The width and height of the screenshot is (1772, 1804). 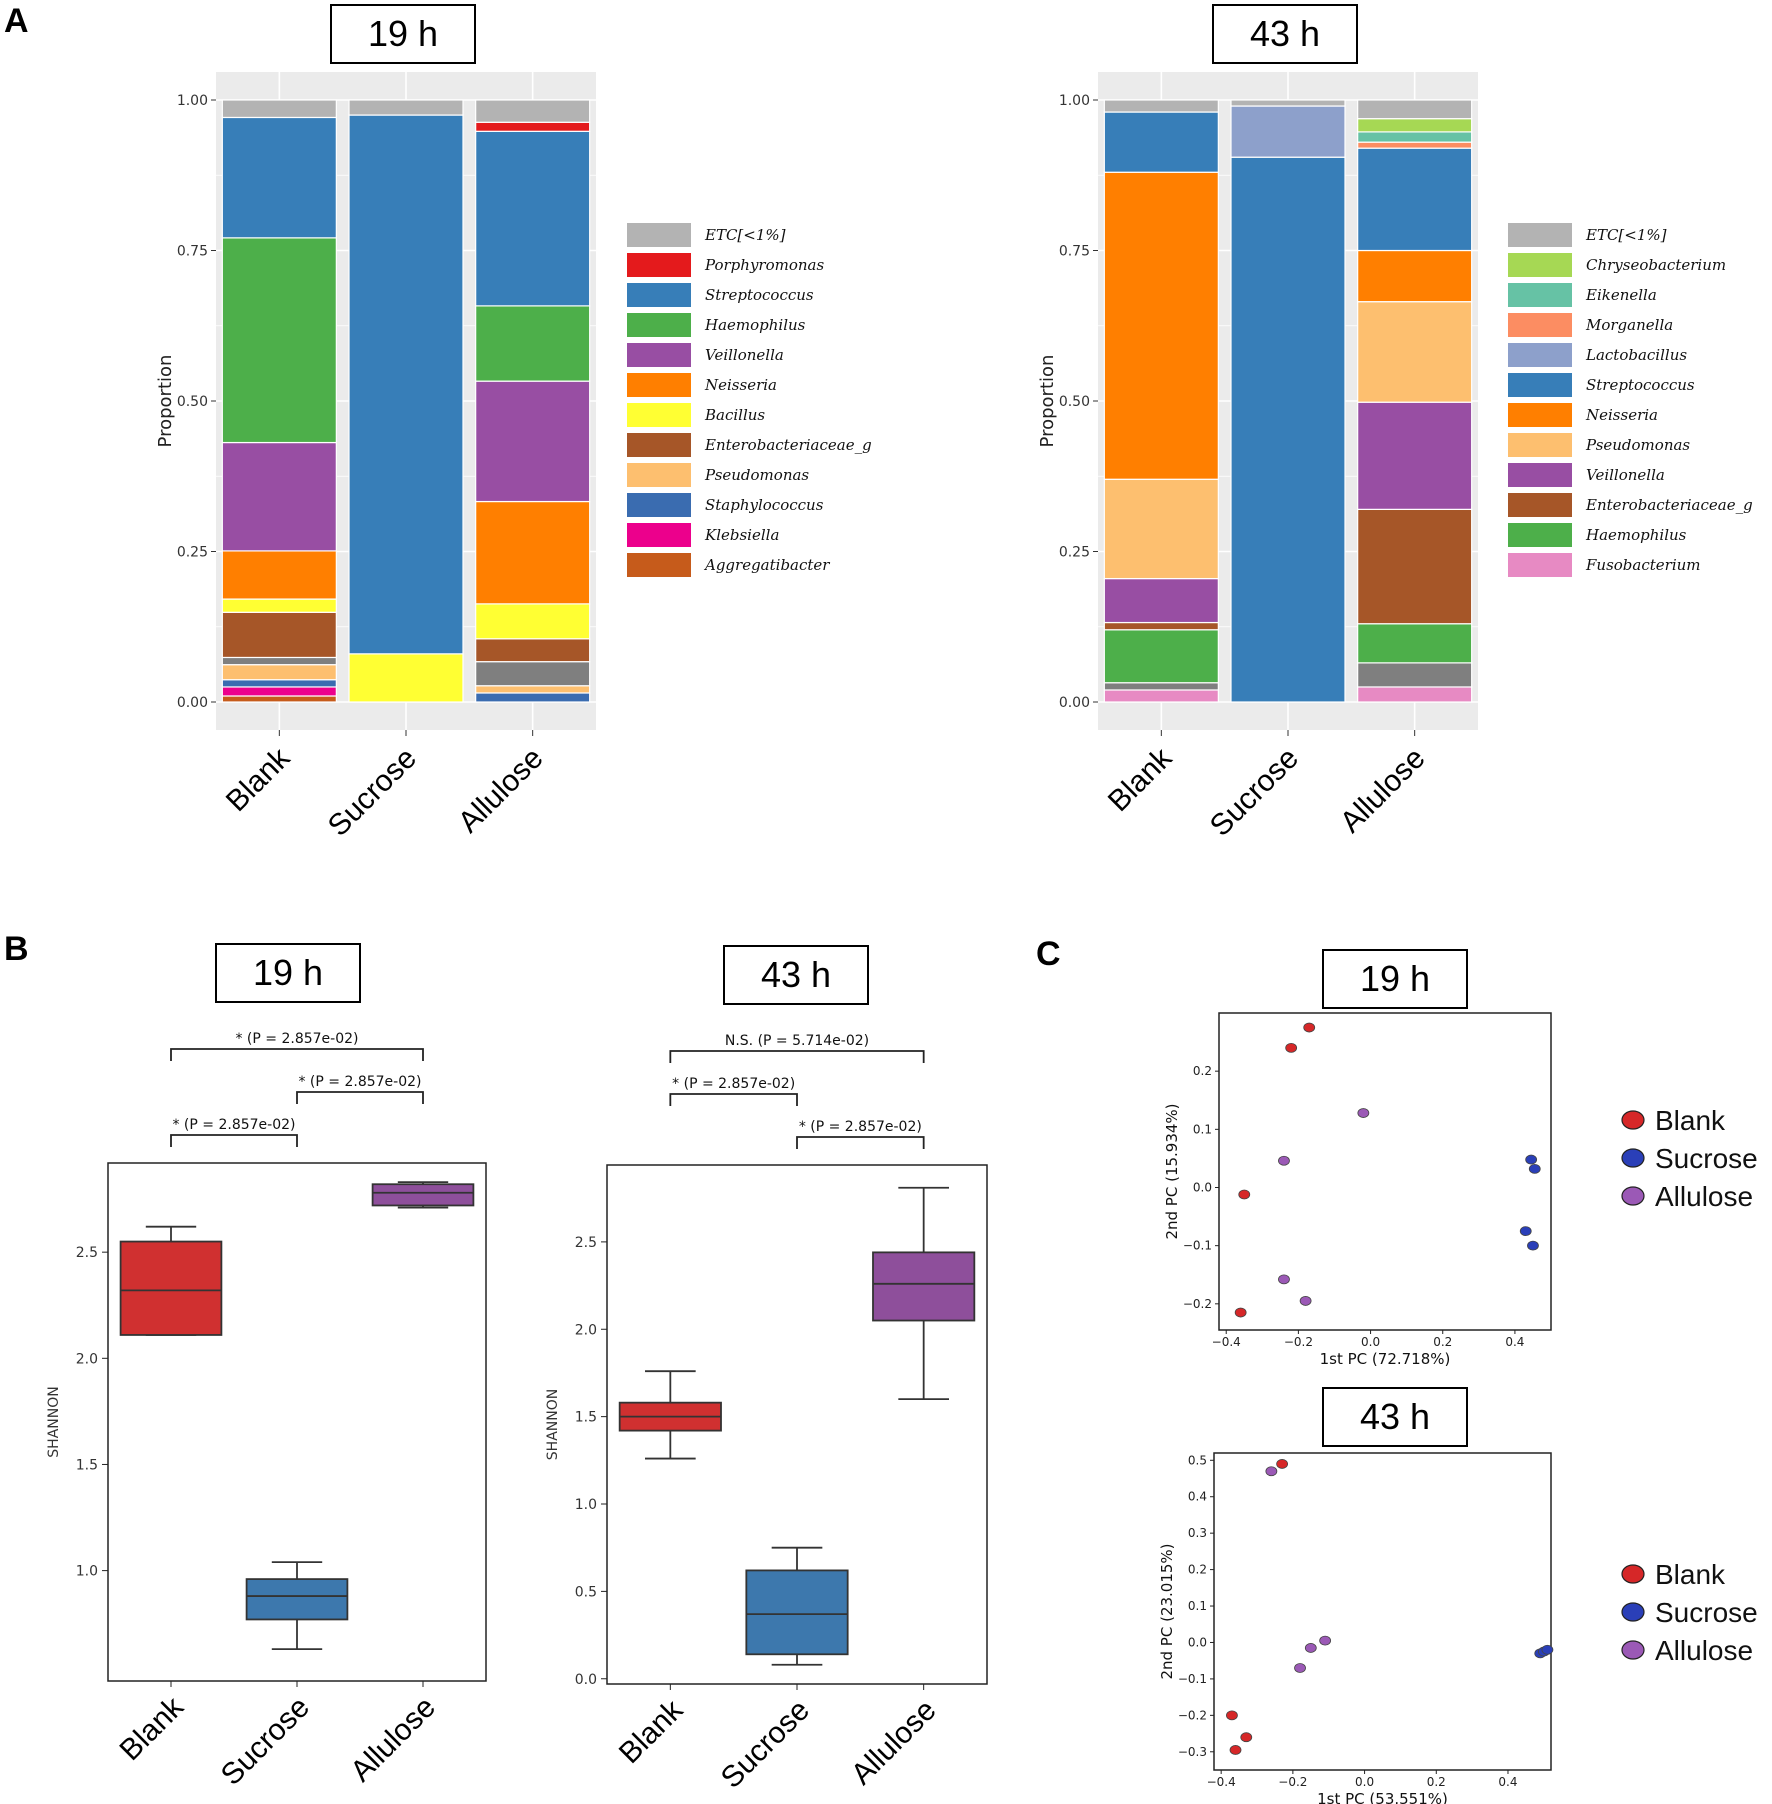 What do you see at coordinates (171, 1288) in the screenshot?
I see `box-blank` at bounding box center [171, 1288].